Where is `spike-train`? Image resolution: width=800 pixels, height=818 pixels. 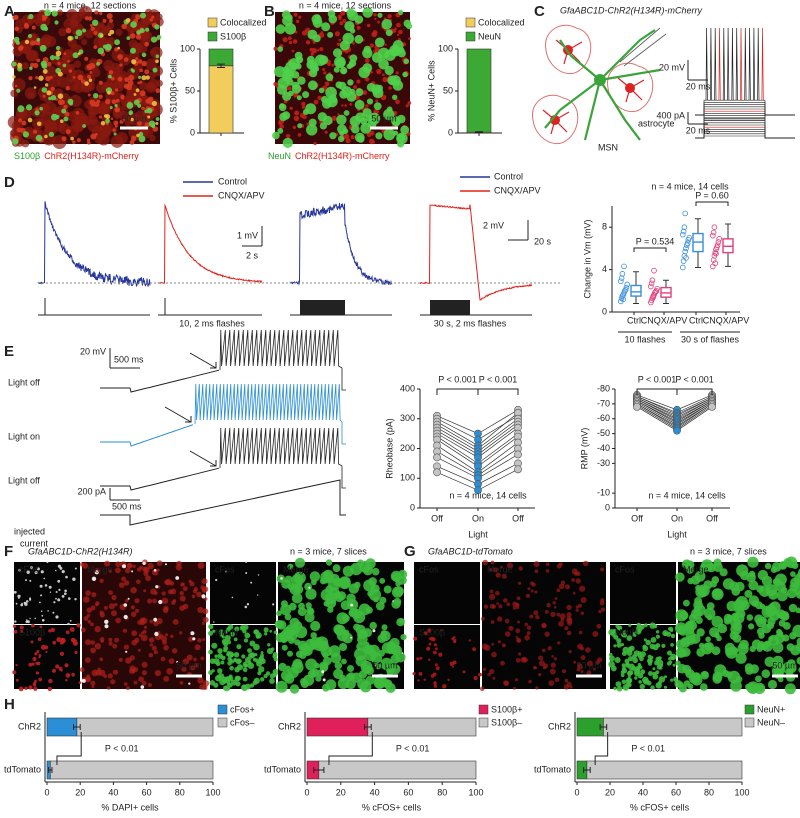
spike-train is located at coordinates (270, 414).